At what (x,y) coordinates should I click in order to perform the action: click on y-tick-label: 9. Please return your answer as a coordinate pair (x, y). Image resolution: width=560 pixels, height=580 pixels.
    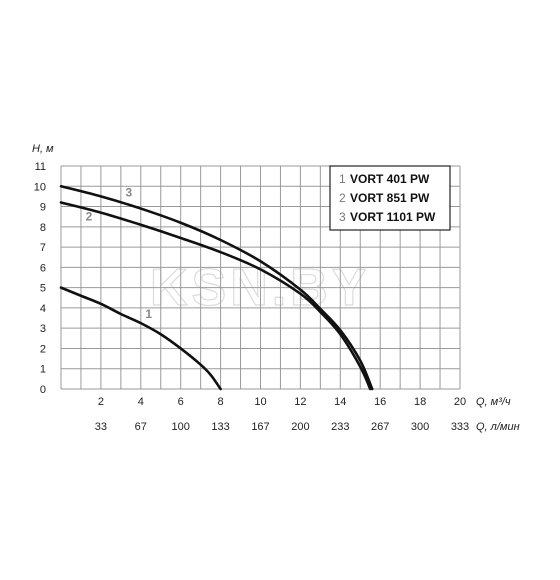
    Looking at the image, I should click on (43, 208).